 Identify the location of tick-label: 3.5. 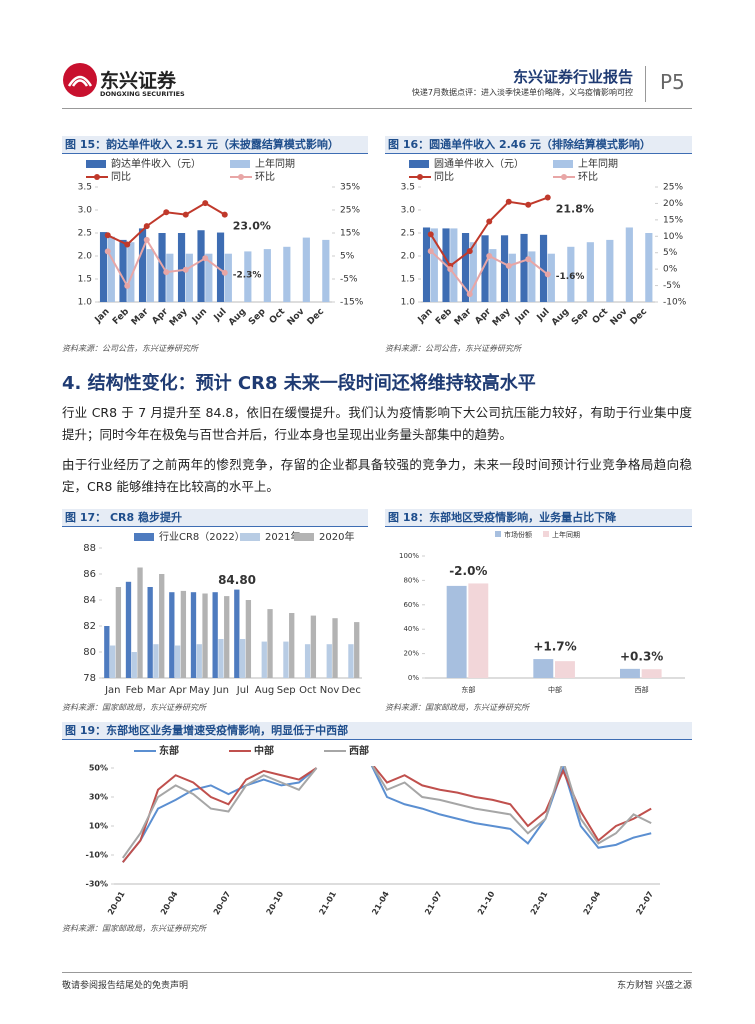
(85, 188).